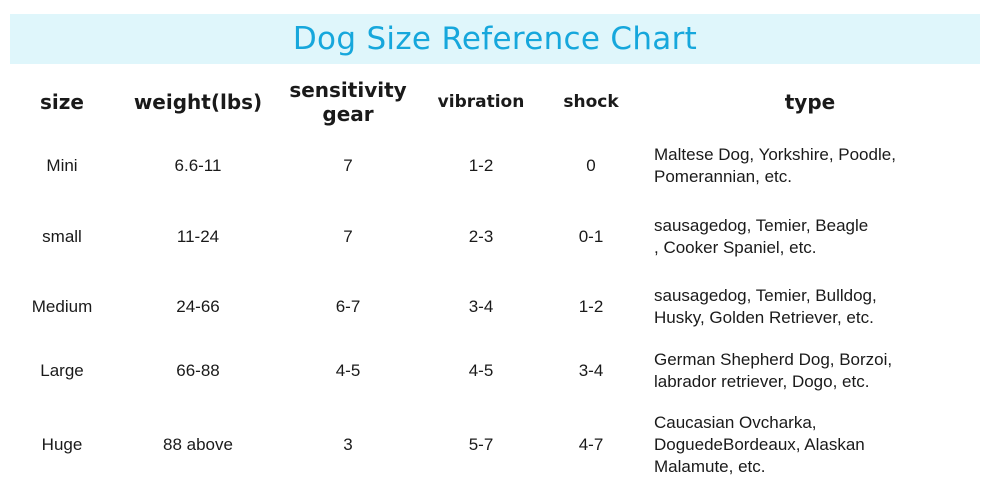 The height and width of the screenshot is (498, 1000). What do you see at coordinates (348, 444) in the screenshot?
I see `cell-sensitivity: 3` at bounding box center [348, 444].